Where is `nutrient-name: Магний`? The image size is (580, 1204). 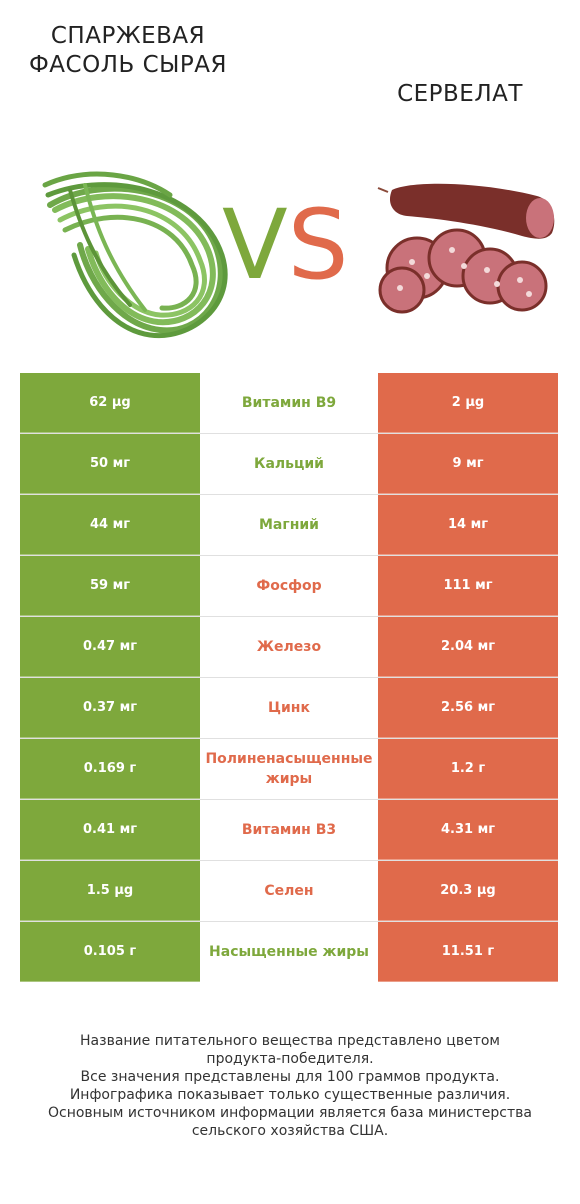
nutrient-name: Магний is located at coordinates (289, 525).